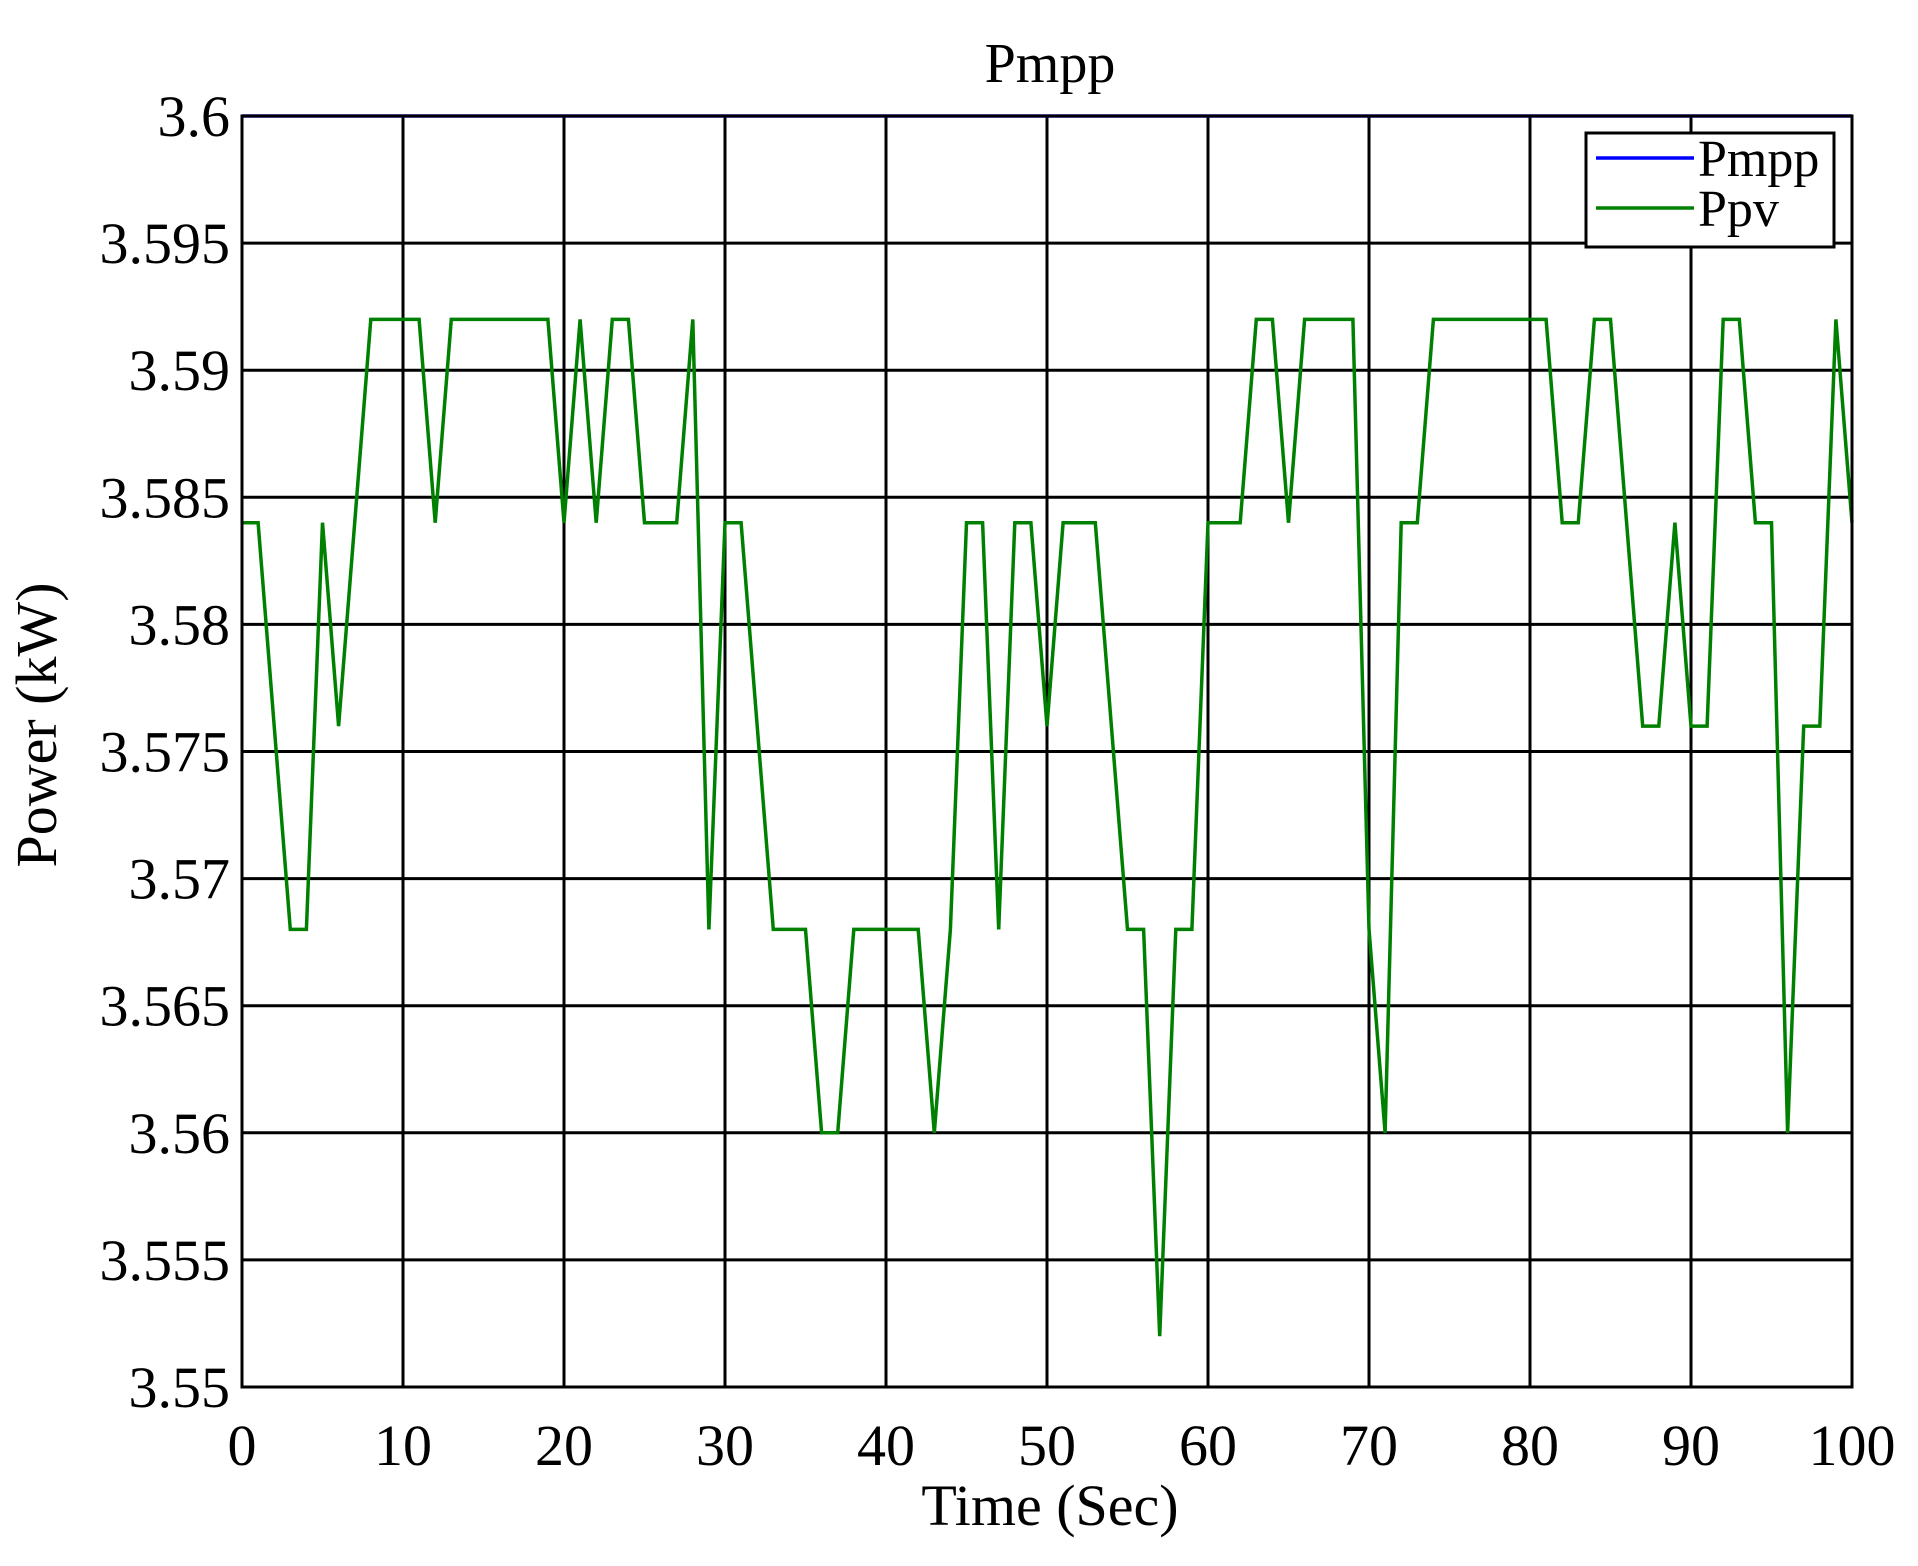 The image size is (1918, 1566). What do you see at coordinates (180, 1387) in the screenshot?
I see `y-tick-label: 3.55` at bounding box center [180, 1387].